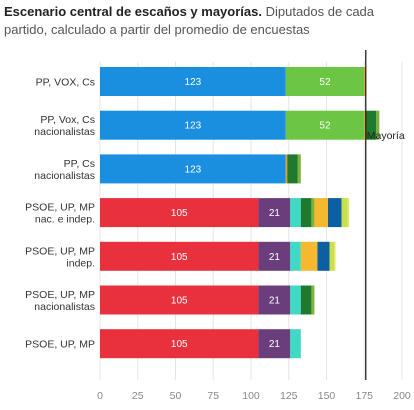  I want to click on category-label: nac. e indep., so click(65, 220).